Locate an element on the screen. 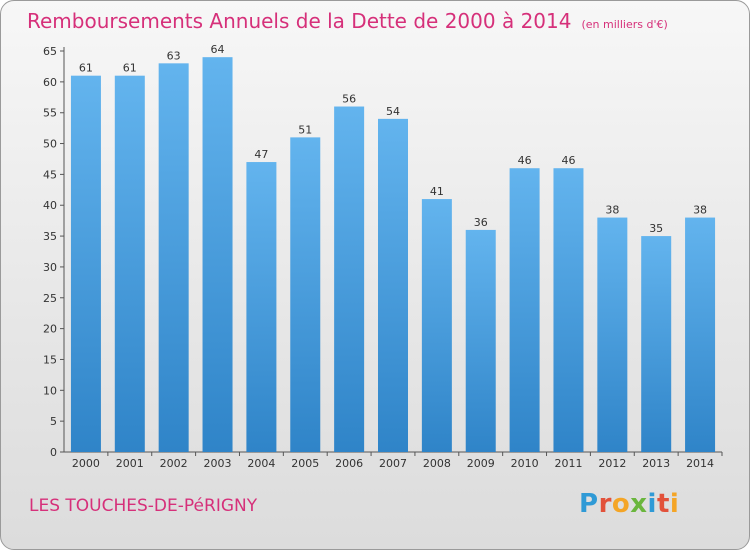 This screenshot has width=750, height=550. y-tick-label: 0 is located at coordinates (53, 452).